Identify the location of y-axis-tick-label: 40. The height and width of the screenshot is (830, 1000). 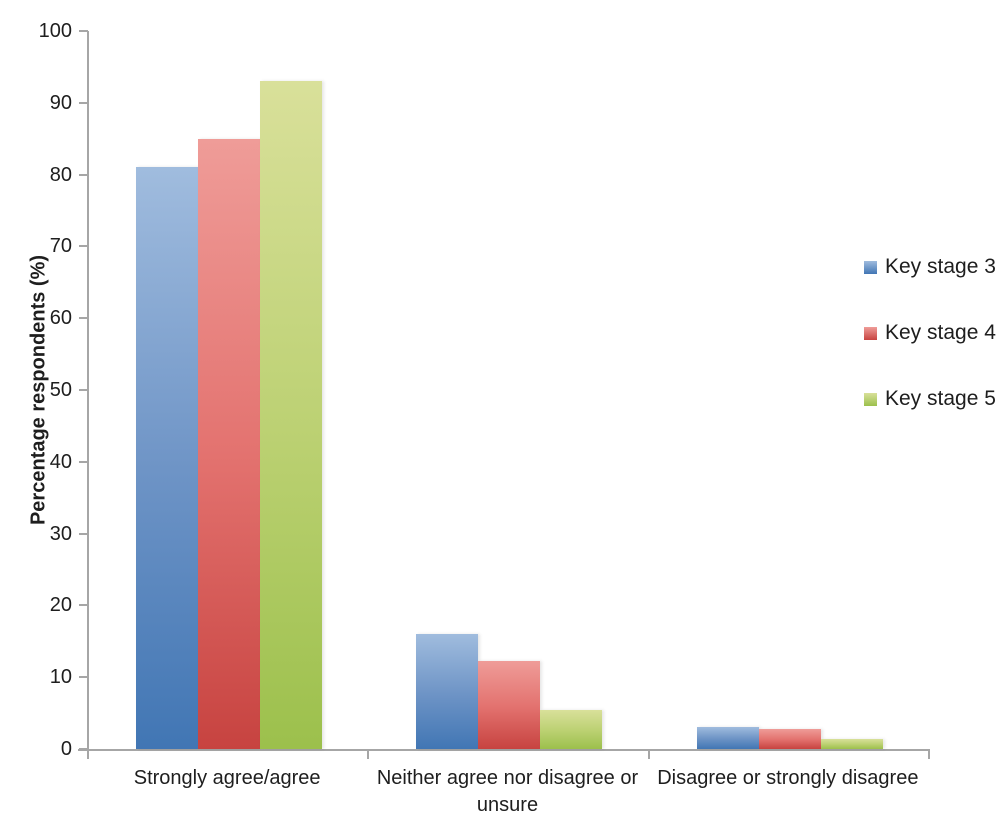
(60, 461).